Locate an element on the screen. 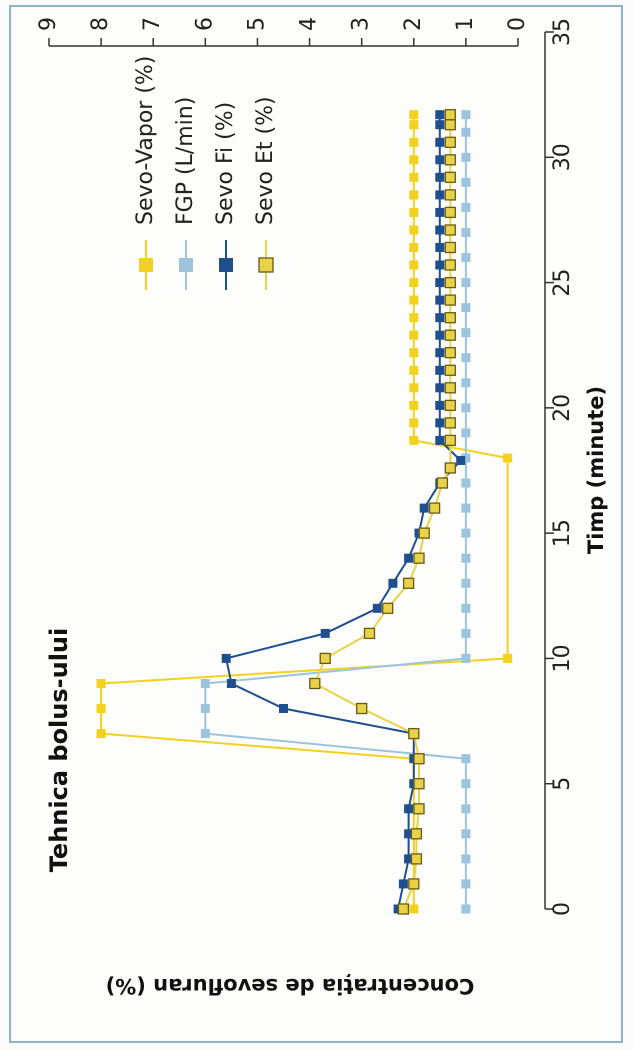 This screenshot has width=634, height=1050. legend-label: Sevo Fi (%) is located at coordinates (225, 163).